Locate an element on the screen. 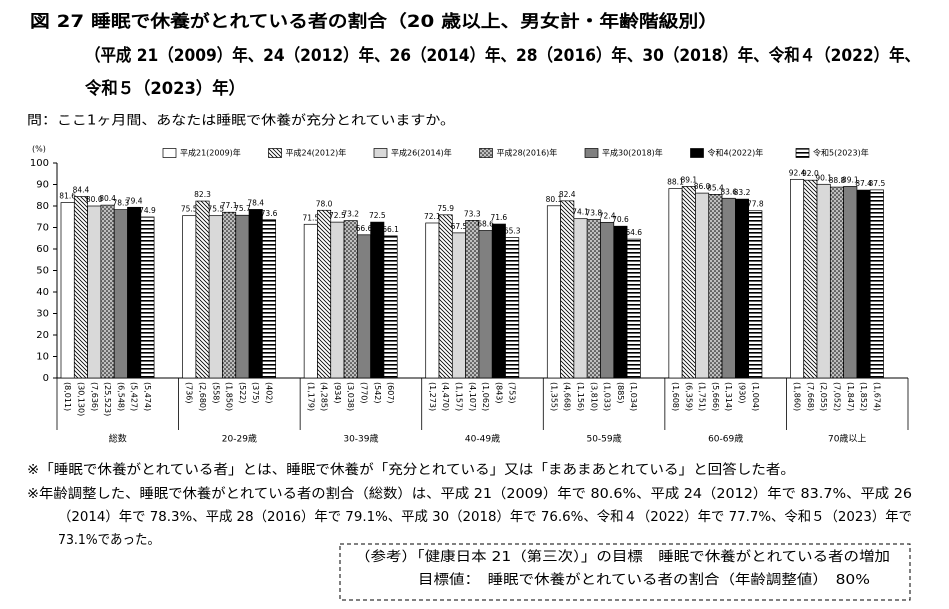 Image resolution: width=949 pixels, height=609 pixels. value-label: 78.0 is located at coordinates (324, 203).